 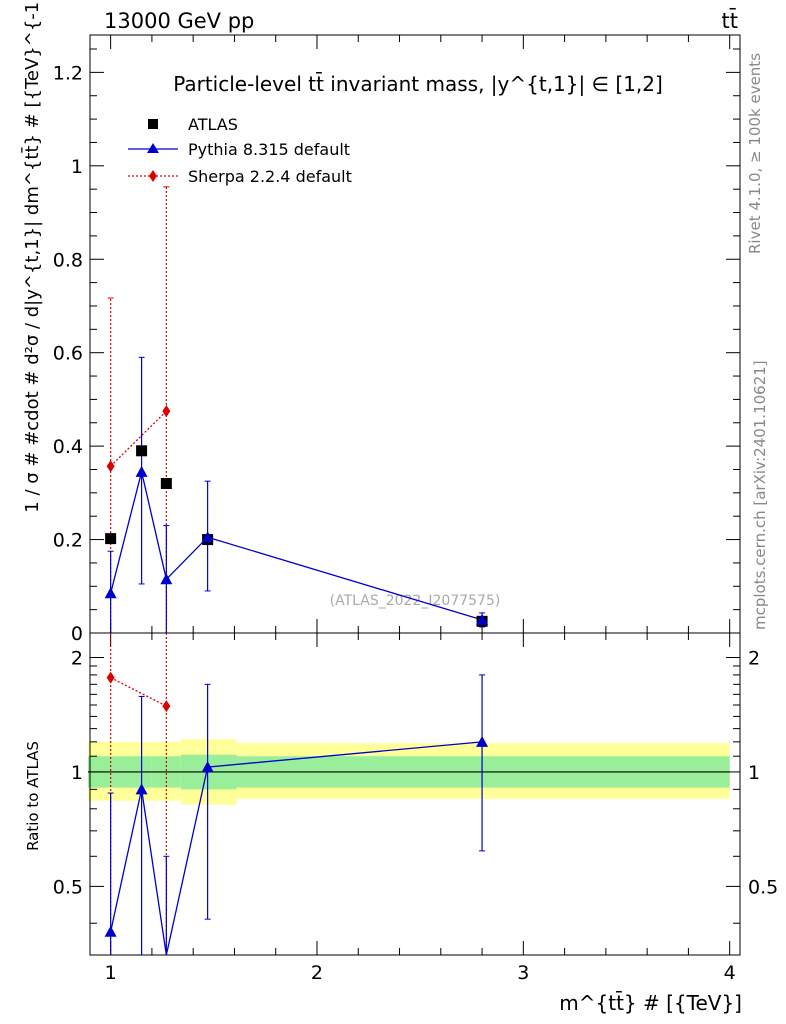 I want to click on legend-pythia-marker, so click(x=153, y=148).